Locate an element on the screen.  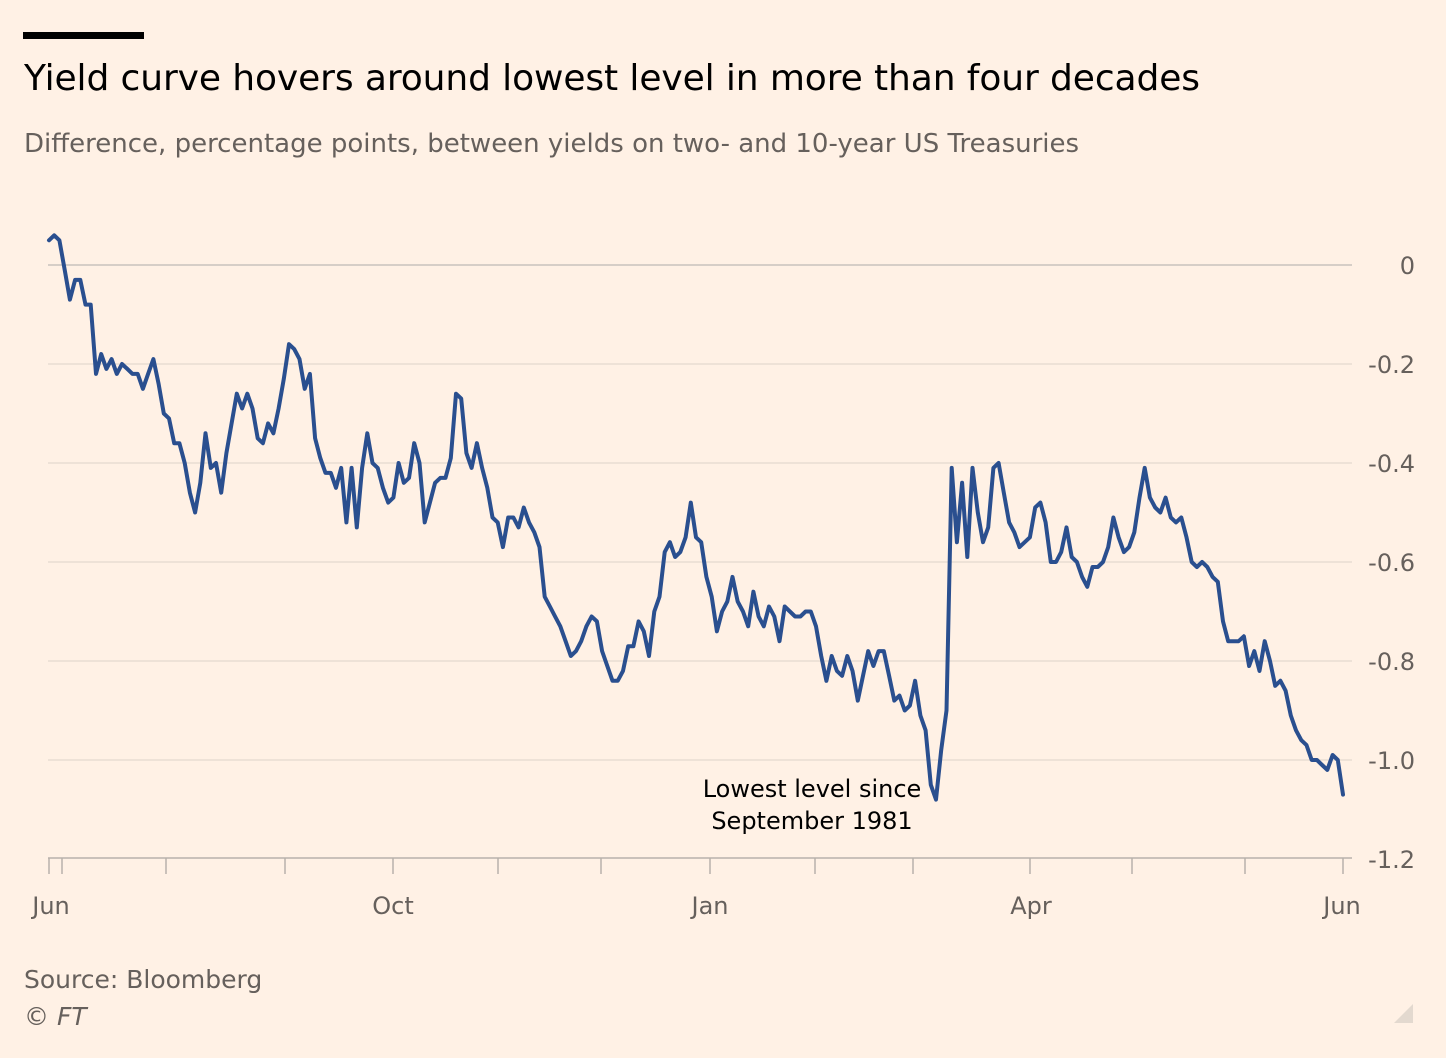
x-tick-label: Apr is located at coordinates (1031, 906).